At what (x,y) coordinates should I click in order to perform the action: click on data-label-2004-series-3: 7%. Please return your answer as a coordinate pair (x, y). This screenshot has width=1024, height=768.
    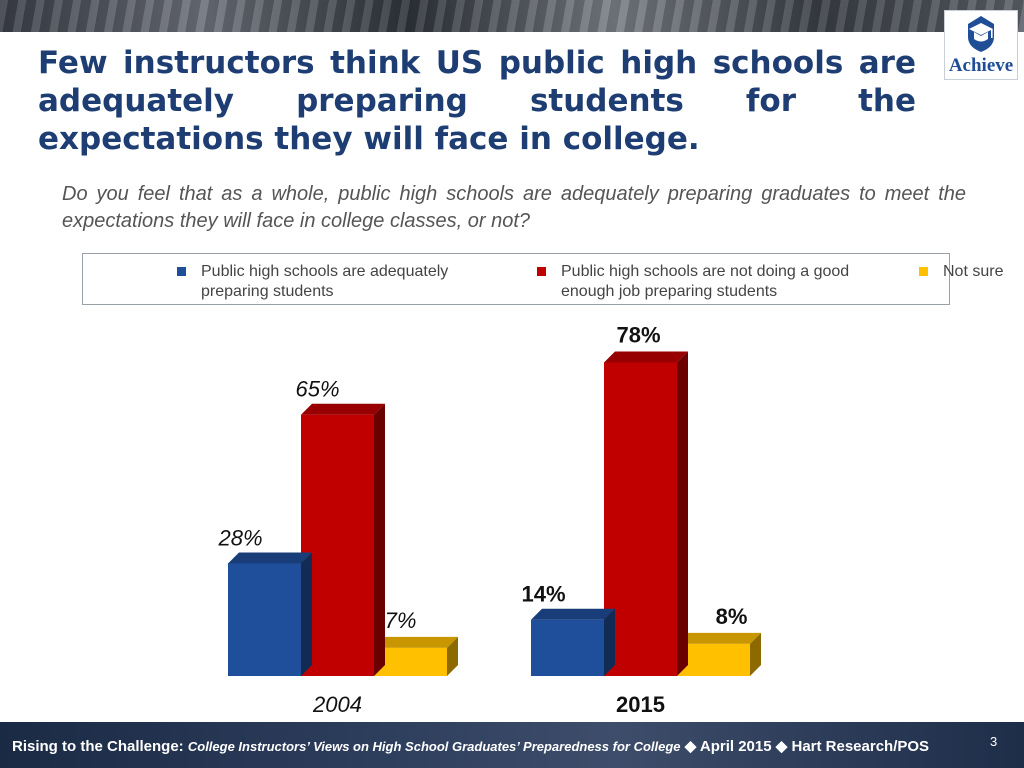
    Looking at the image, I should click on (401, 620).